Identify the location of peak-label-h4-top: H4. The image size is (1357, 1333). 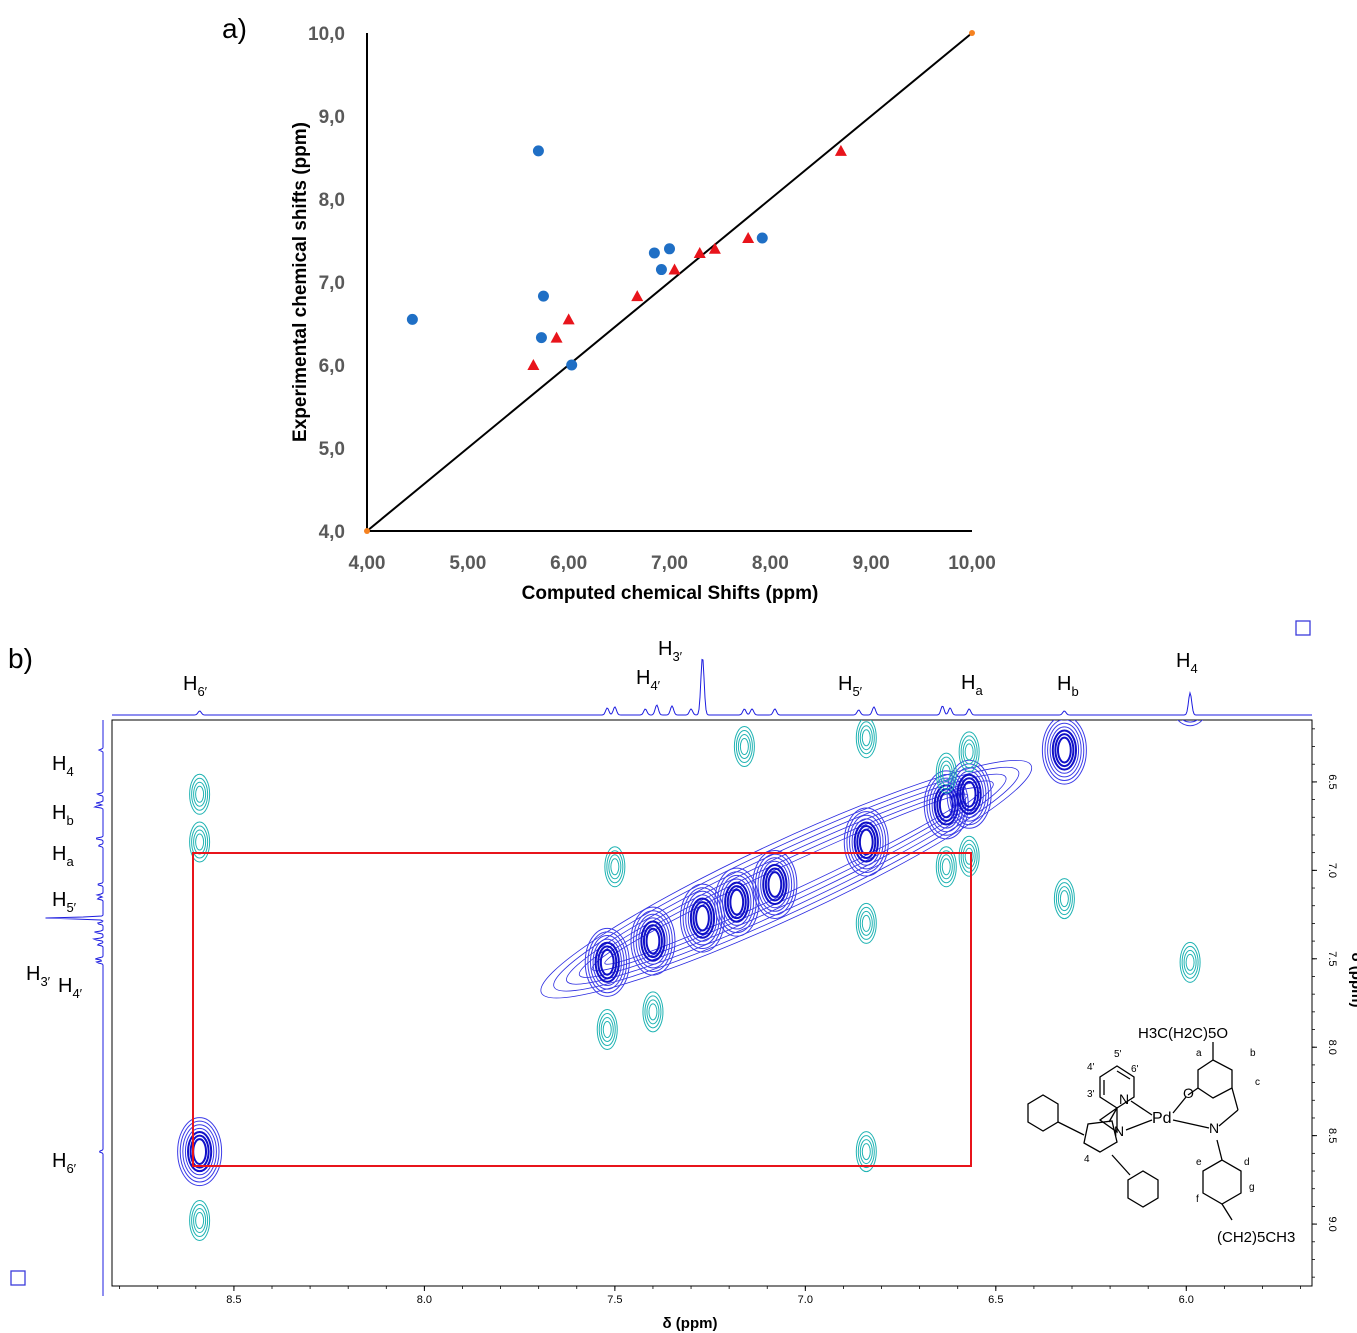
(1187, 663).